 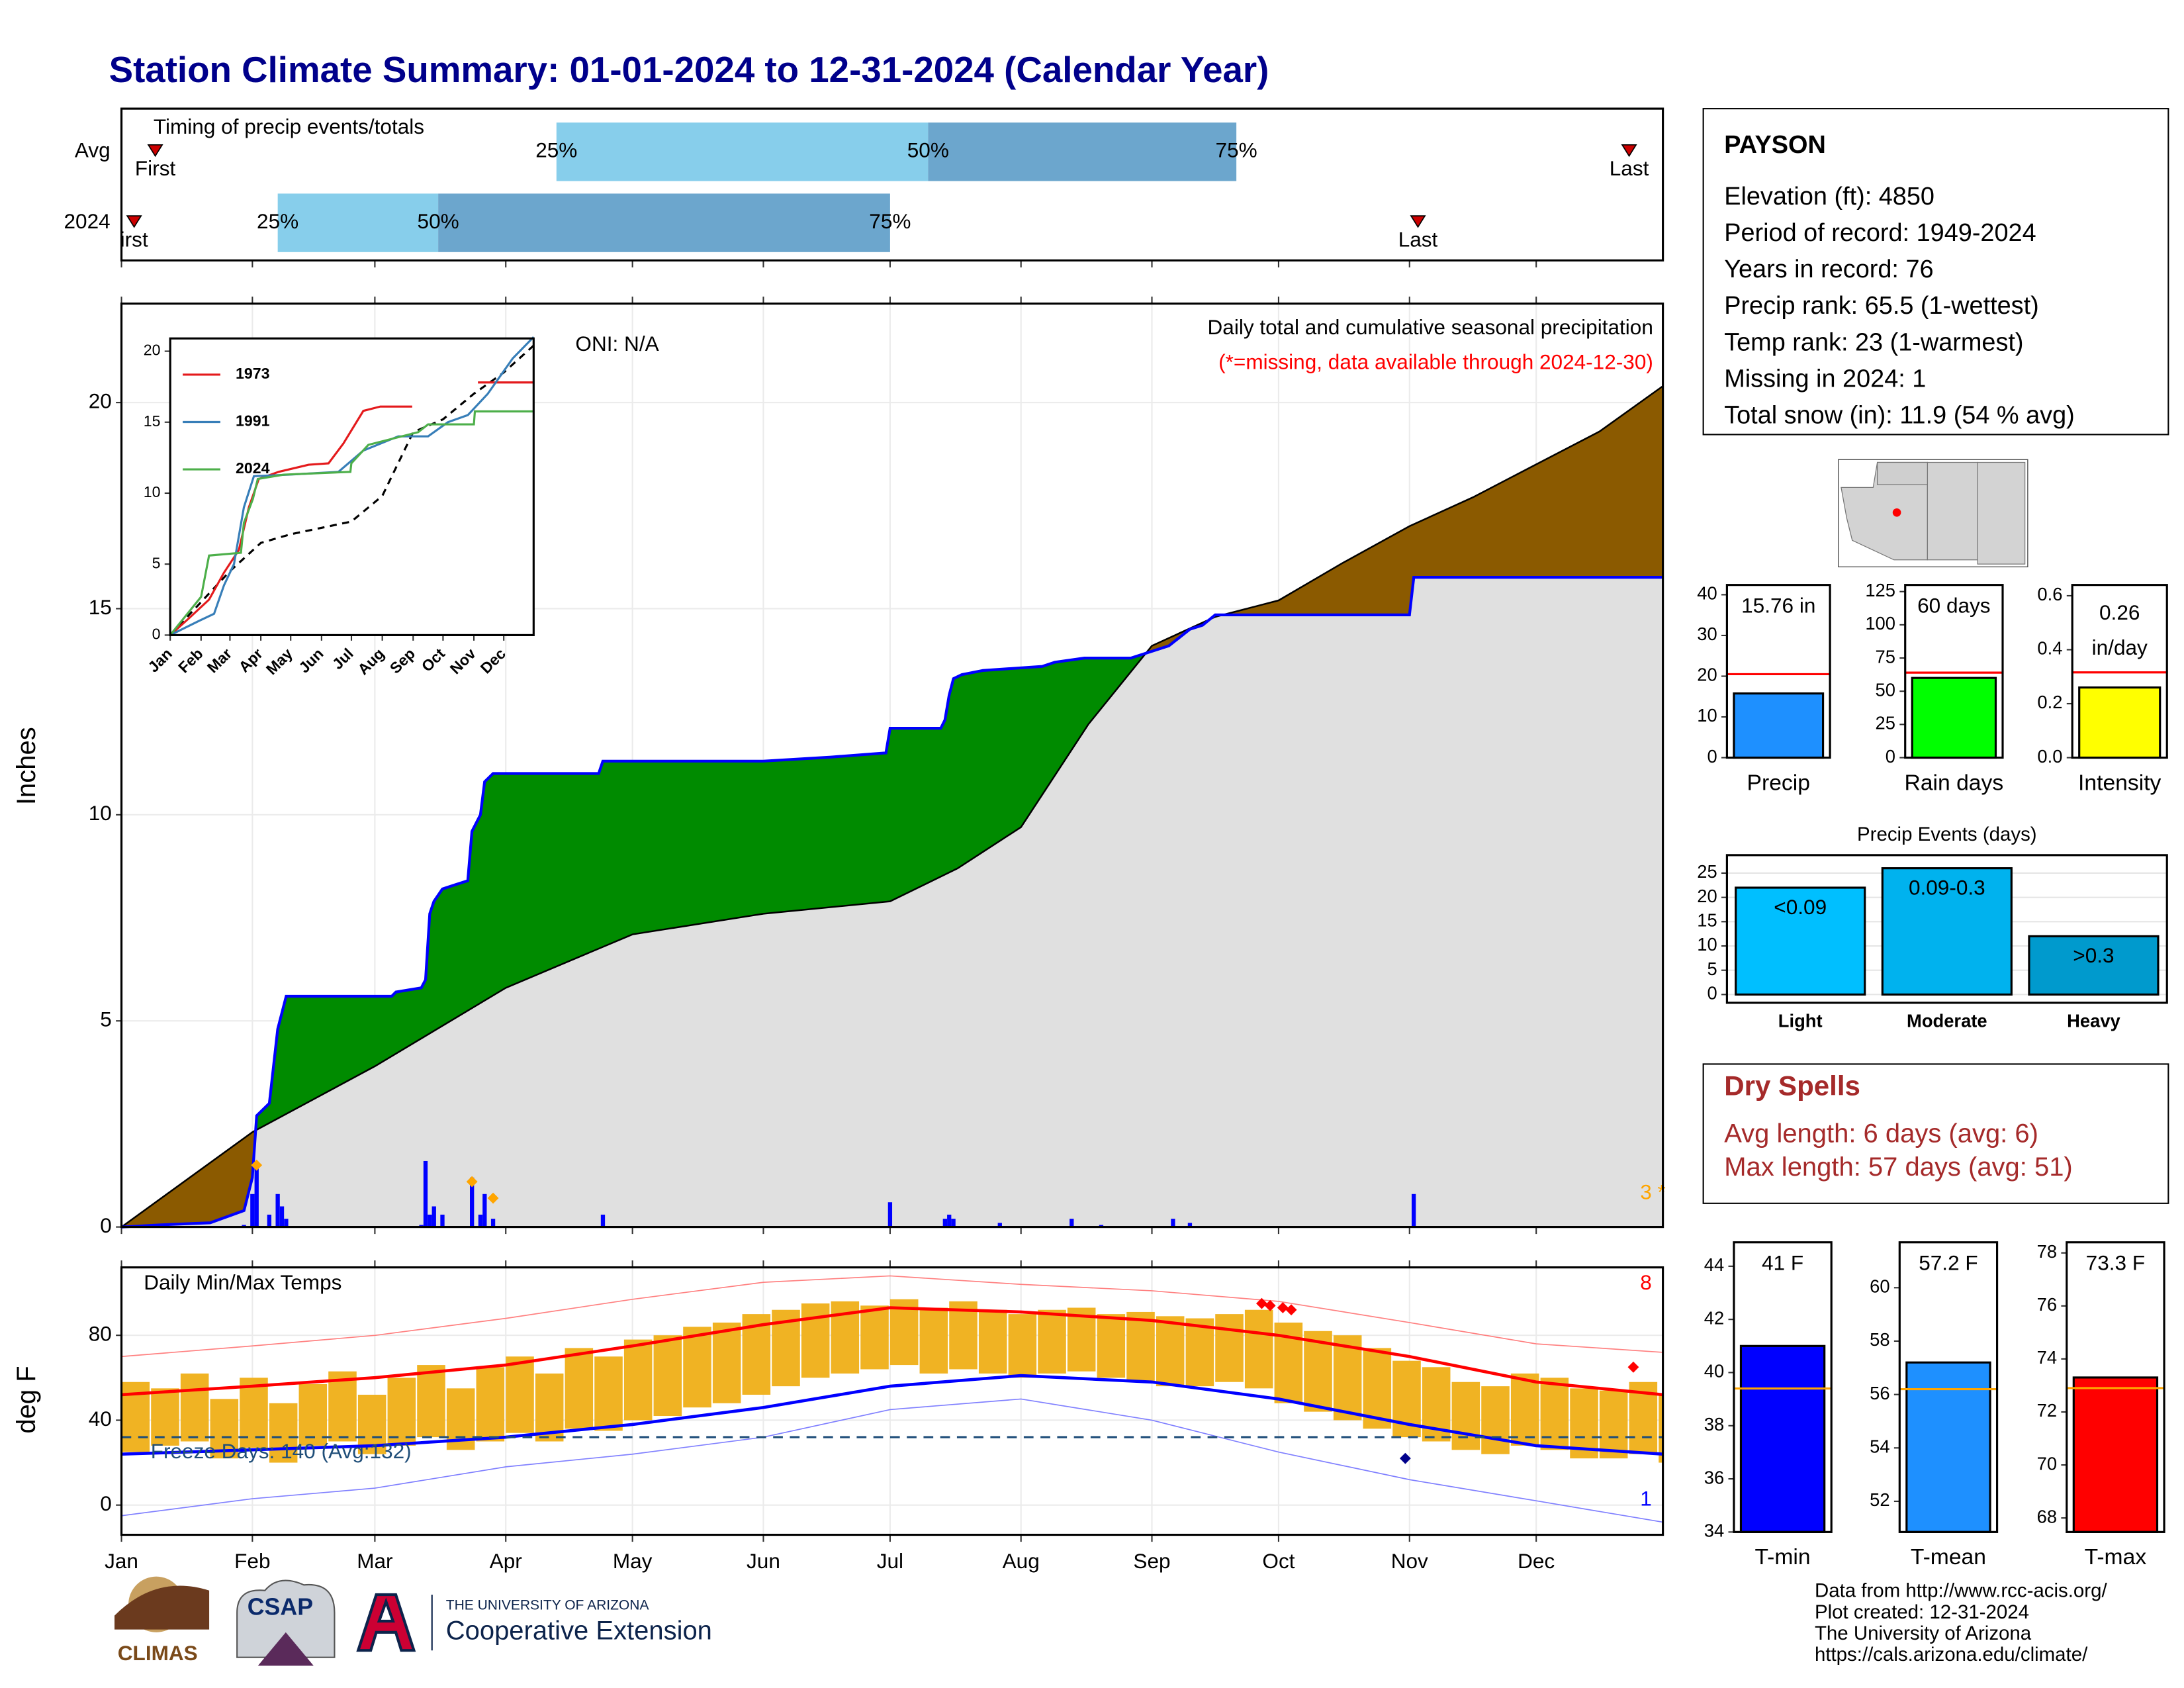 I want to click on y-tick-label: 20, so click(x=100, y=400).